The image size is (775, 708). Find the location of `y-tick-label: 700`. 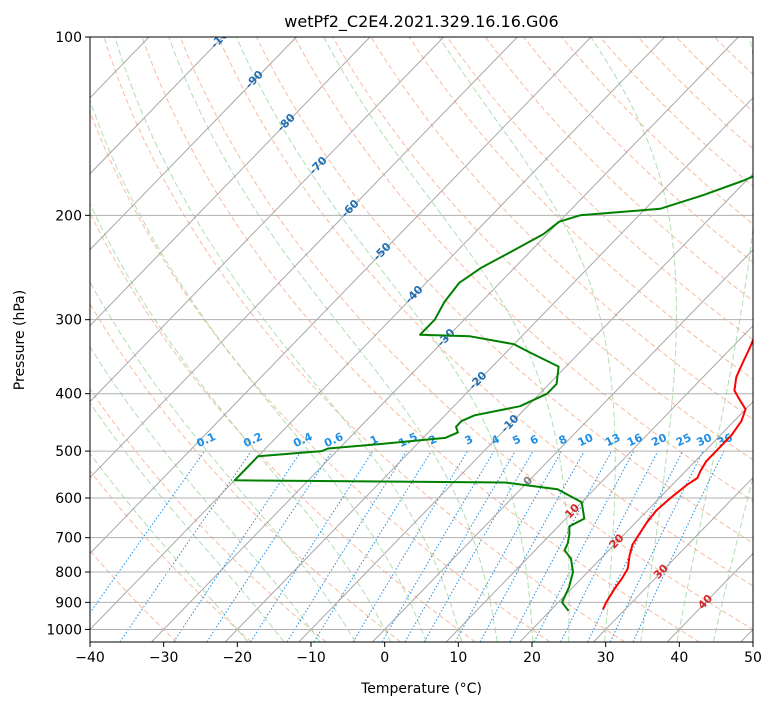

y-tick-label: 700 is located at coordinates (68, 539).